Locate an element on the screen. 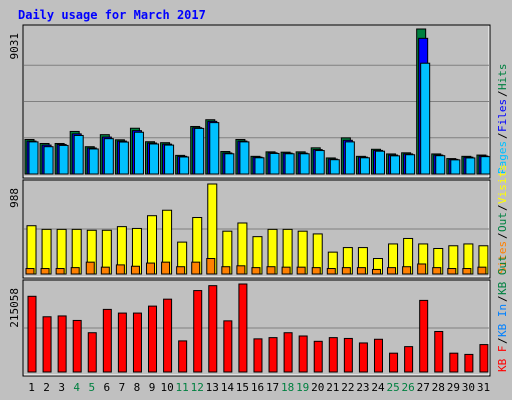 The height and width of the screenshot is (404, 512). day-label-17: 17 is located at coordinates (272, 387).